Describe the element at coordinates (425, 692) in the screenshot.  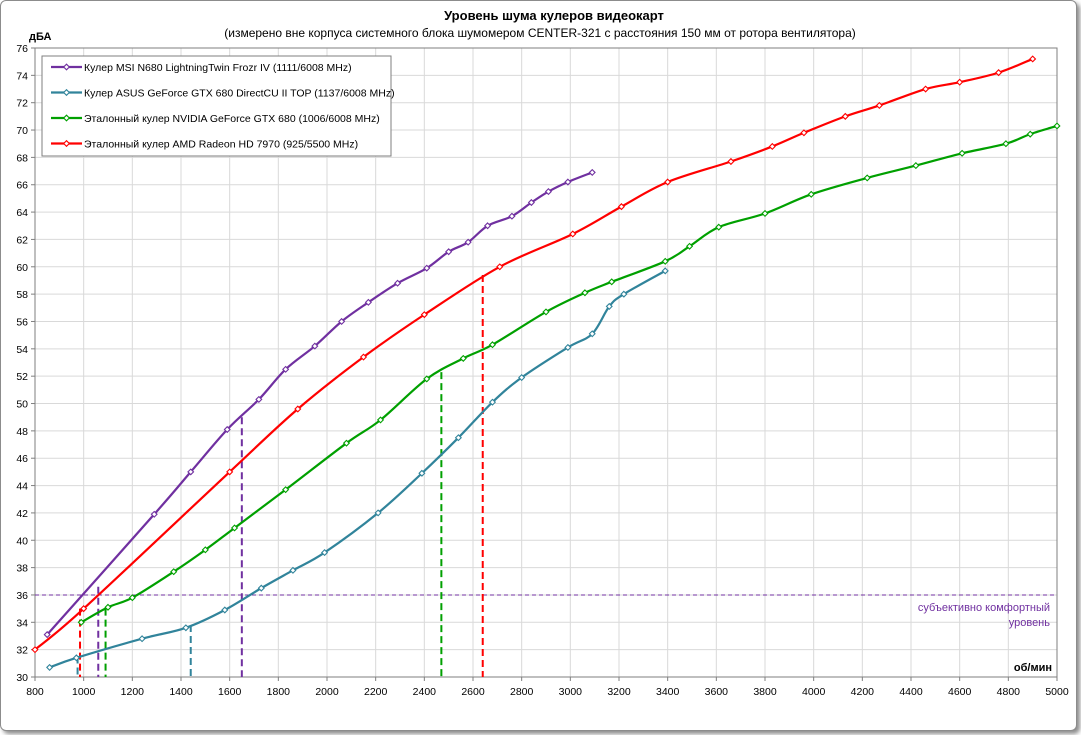
I see `x-tick-label: 2400` at that location.